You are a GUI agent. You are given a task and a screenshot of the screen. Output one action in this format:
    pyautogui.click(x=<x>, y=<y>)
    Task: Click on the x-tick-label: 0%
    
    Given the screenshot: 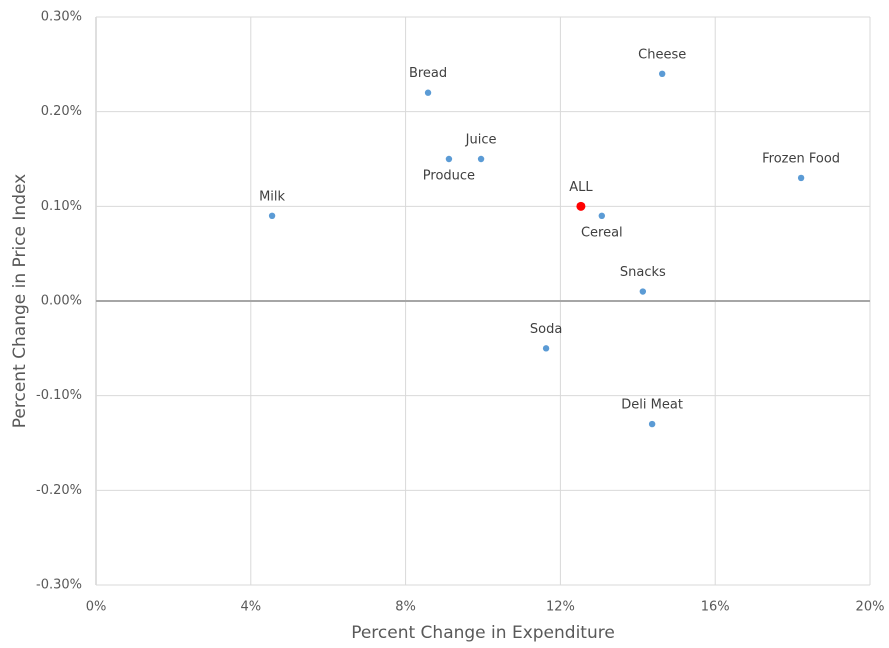 What is the action you would take?
    pyautogui.click(x=96, y=607)
    